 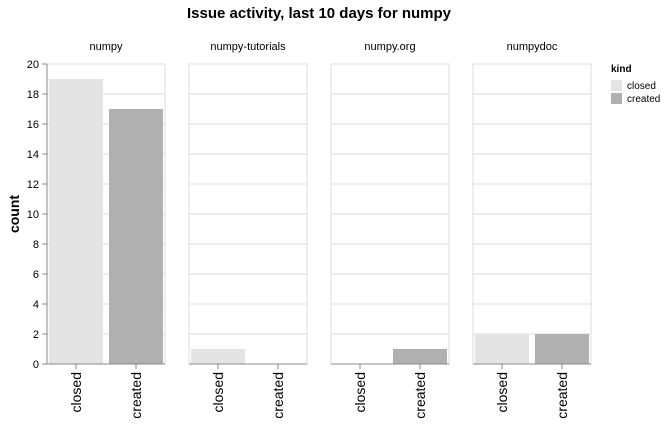 What do you see at coordinates (14, 214) in the screenshot?
I see `y-axis-label: count` at bounding box center [14, 214].